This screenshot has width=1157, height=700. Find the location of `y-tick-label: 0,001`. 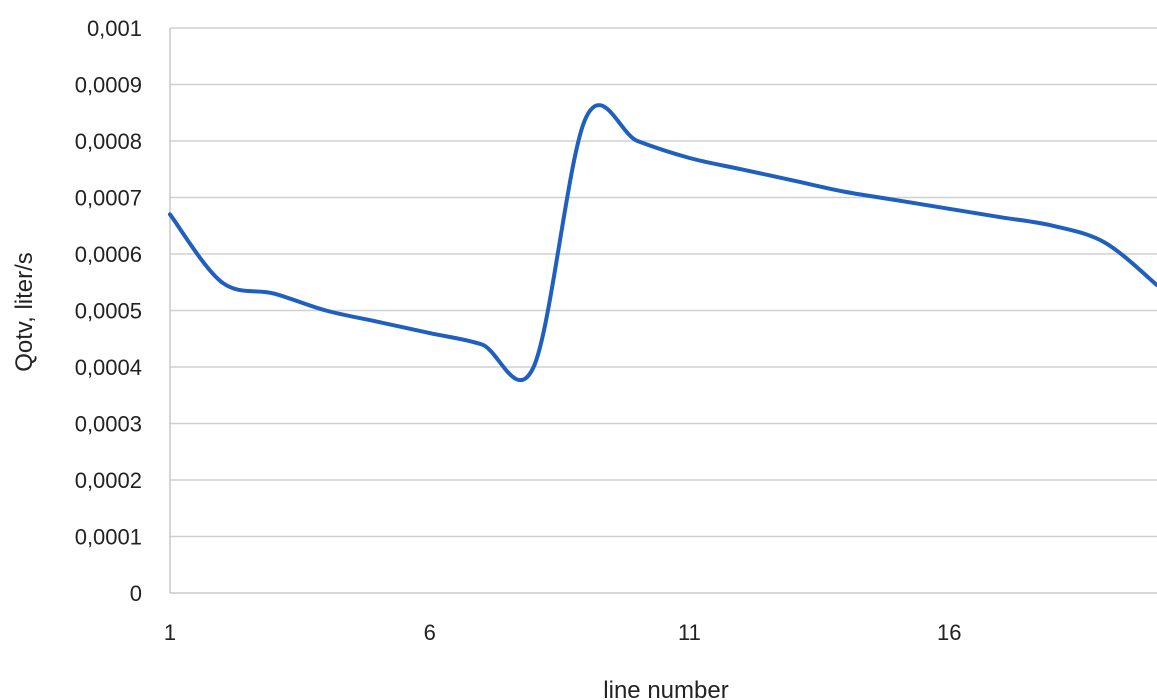

y-tick-label: 0,001 is located at coordinates (114, 28).